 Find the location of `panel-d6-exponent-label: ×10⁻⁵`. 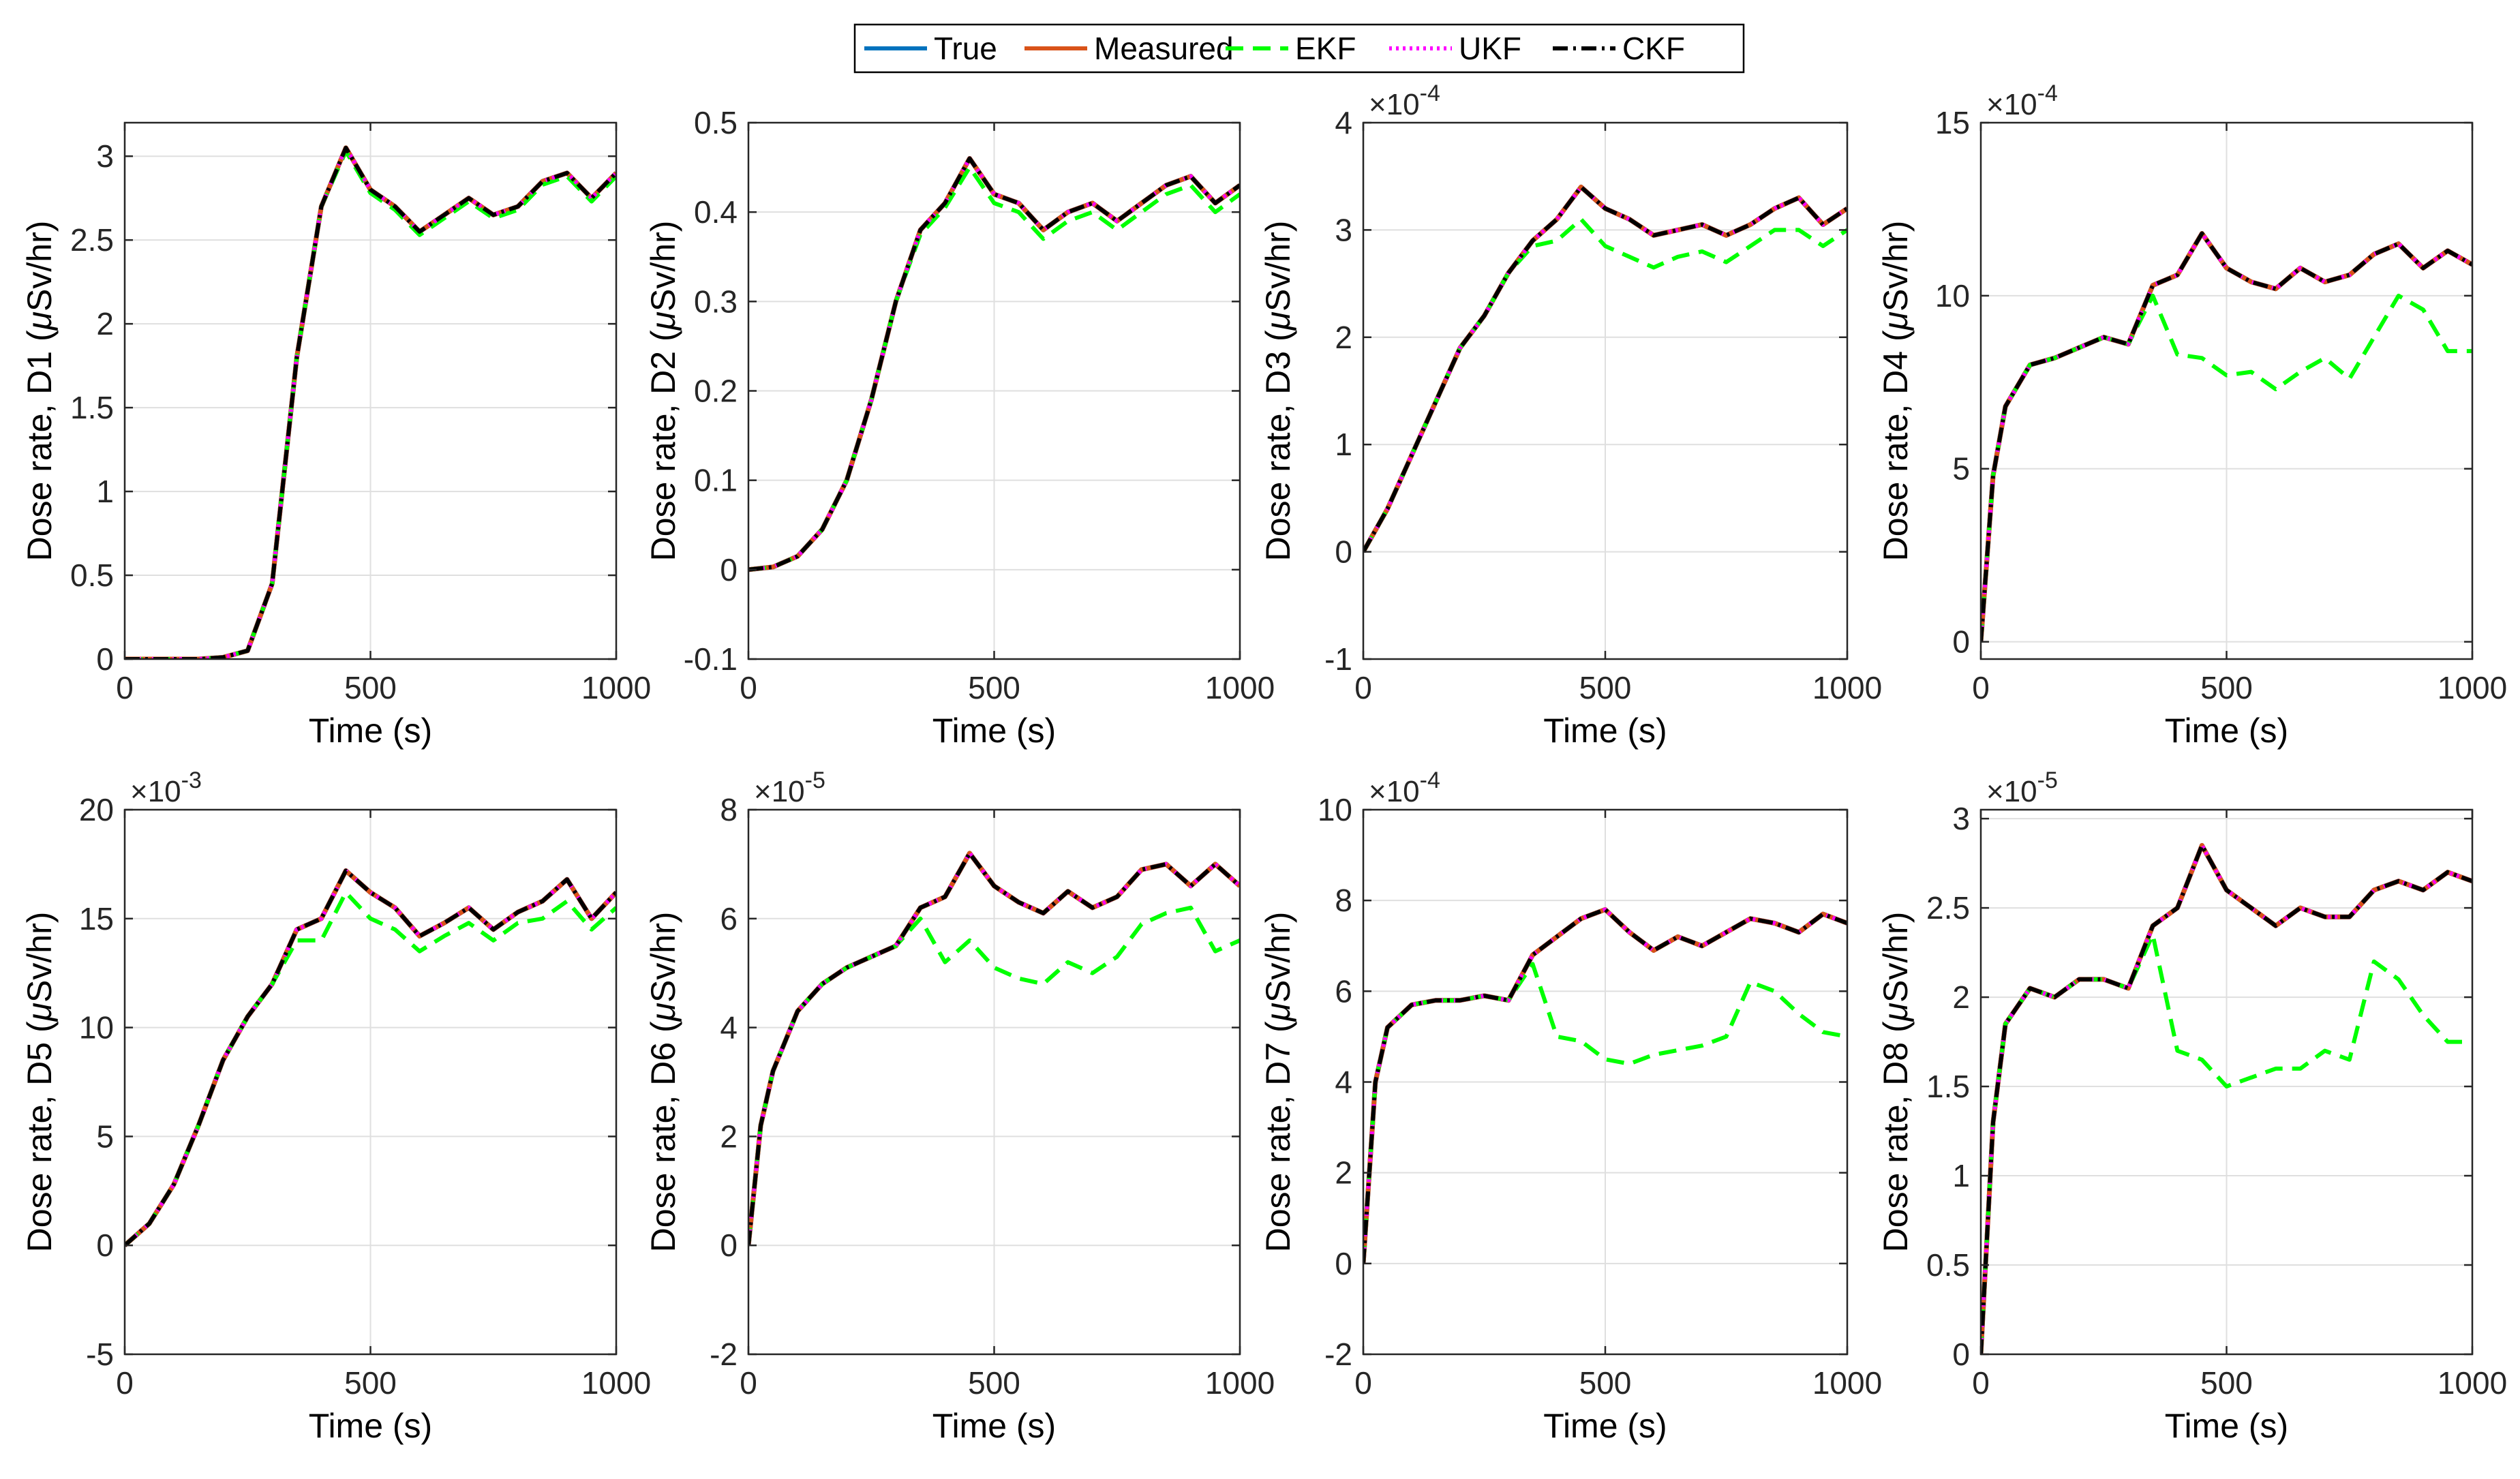

panel-d6-exponent-label: ×10⁻⁵ is located at coordinates (789, 787).